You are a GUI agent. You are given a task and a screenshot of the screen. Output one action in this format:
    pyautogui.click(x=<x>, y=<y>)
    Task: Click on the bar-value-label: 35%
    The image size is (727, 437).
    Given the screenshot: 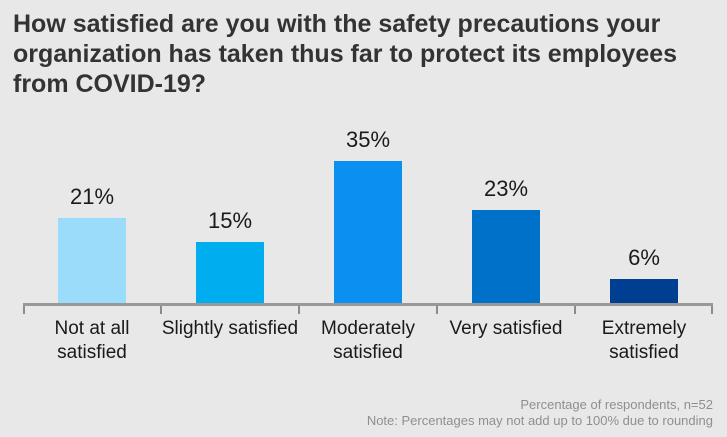 What is the action you would take?
    pyautogui.click(x=368, y=139)
    